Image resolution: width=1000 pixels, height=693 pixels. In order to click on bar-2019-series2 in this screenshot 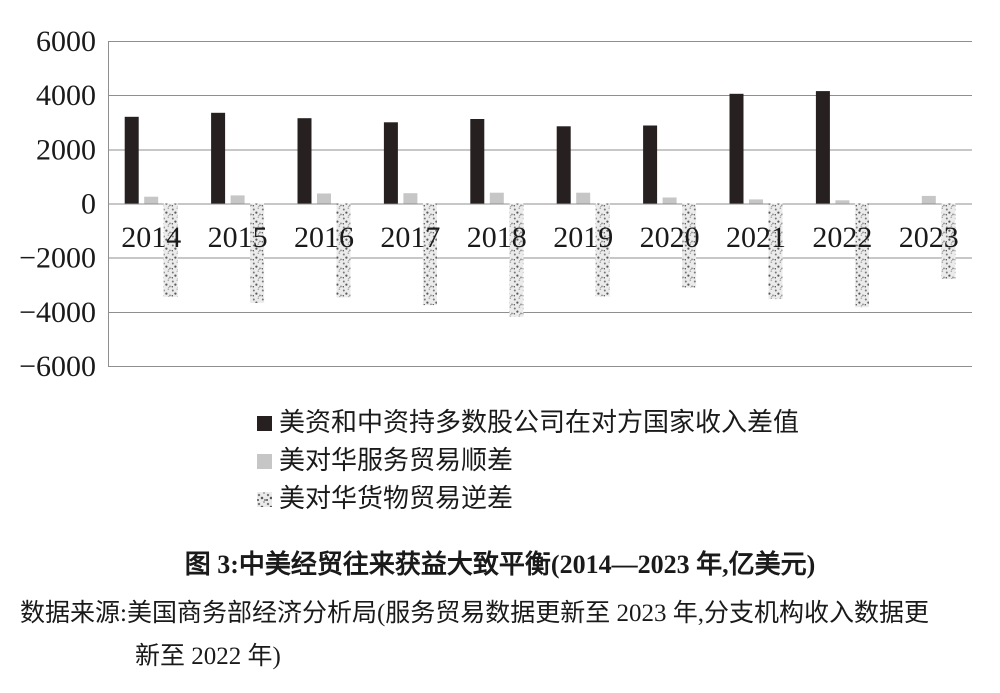, I will do `click(602, 250)`.